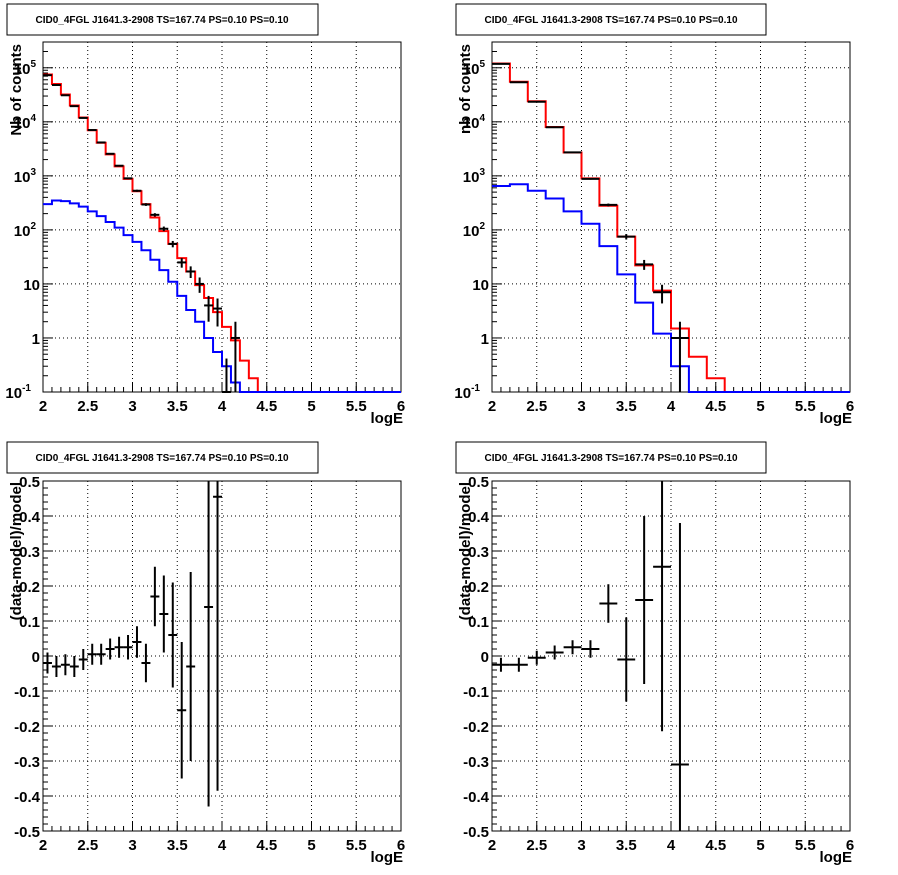 This screenshot has height=875, width=898. I want to click on y-axis-label: nb of counts, so click(465, 89).